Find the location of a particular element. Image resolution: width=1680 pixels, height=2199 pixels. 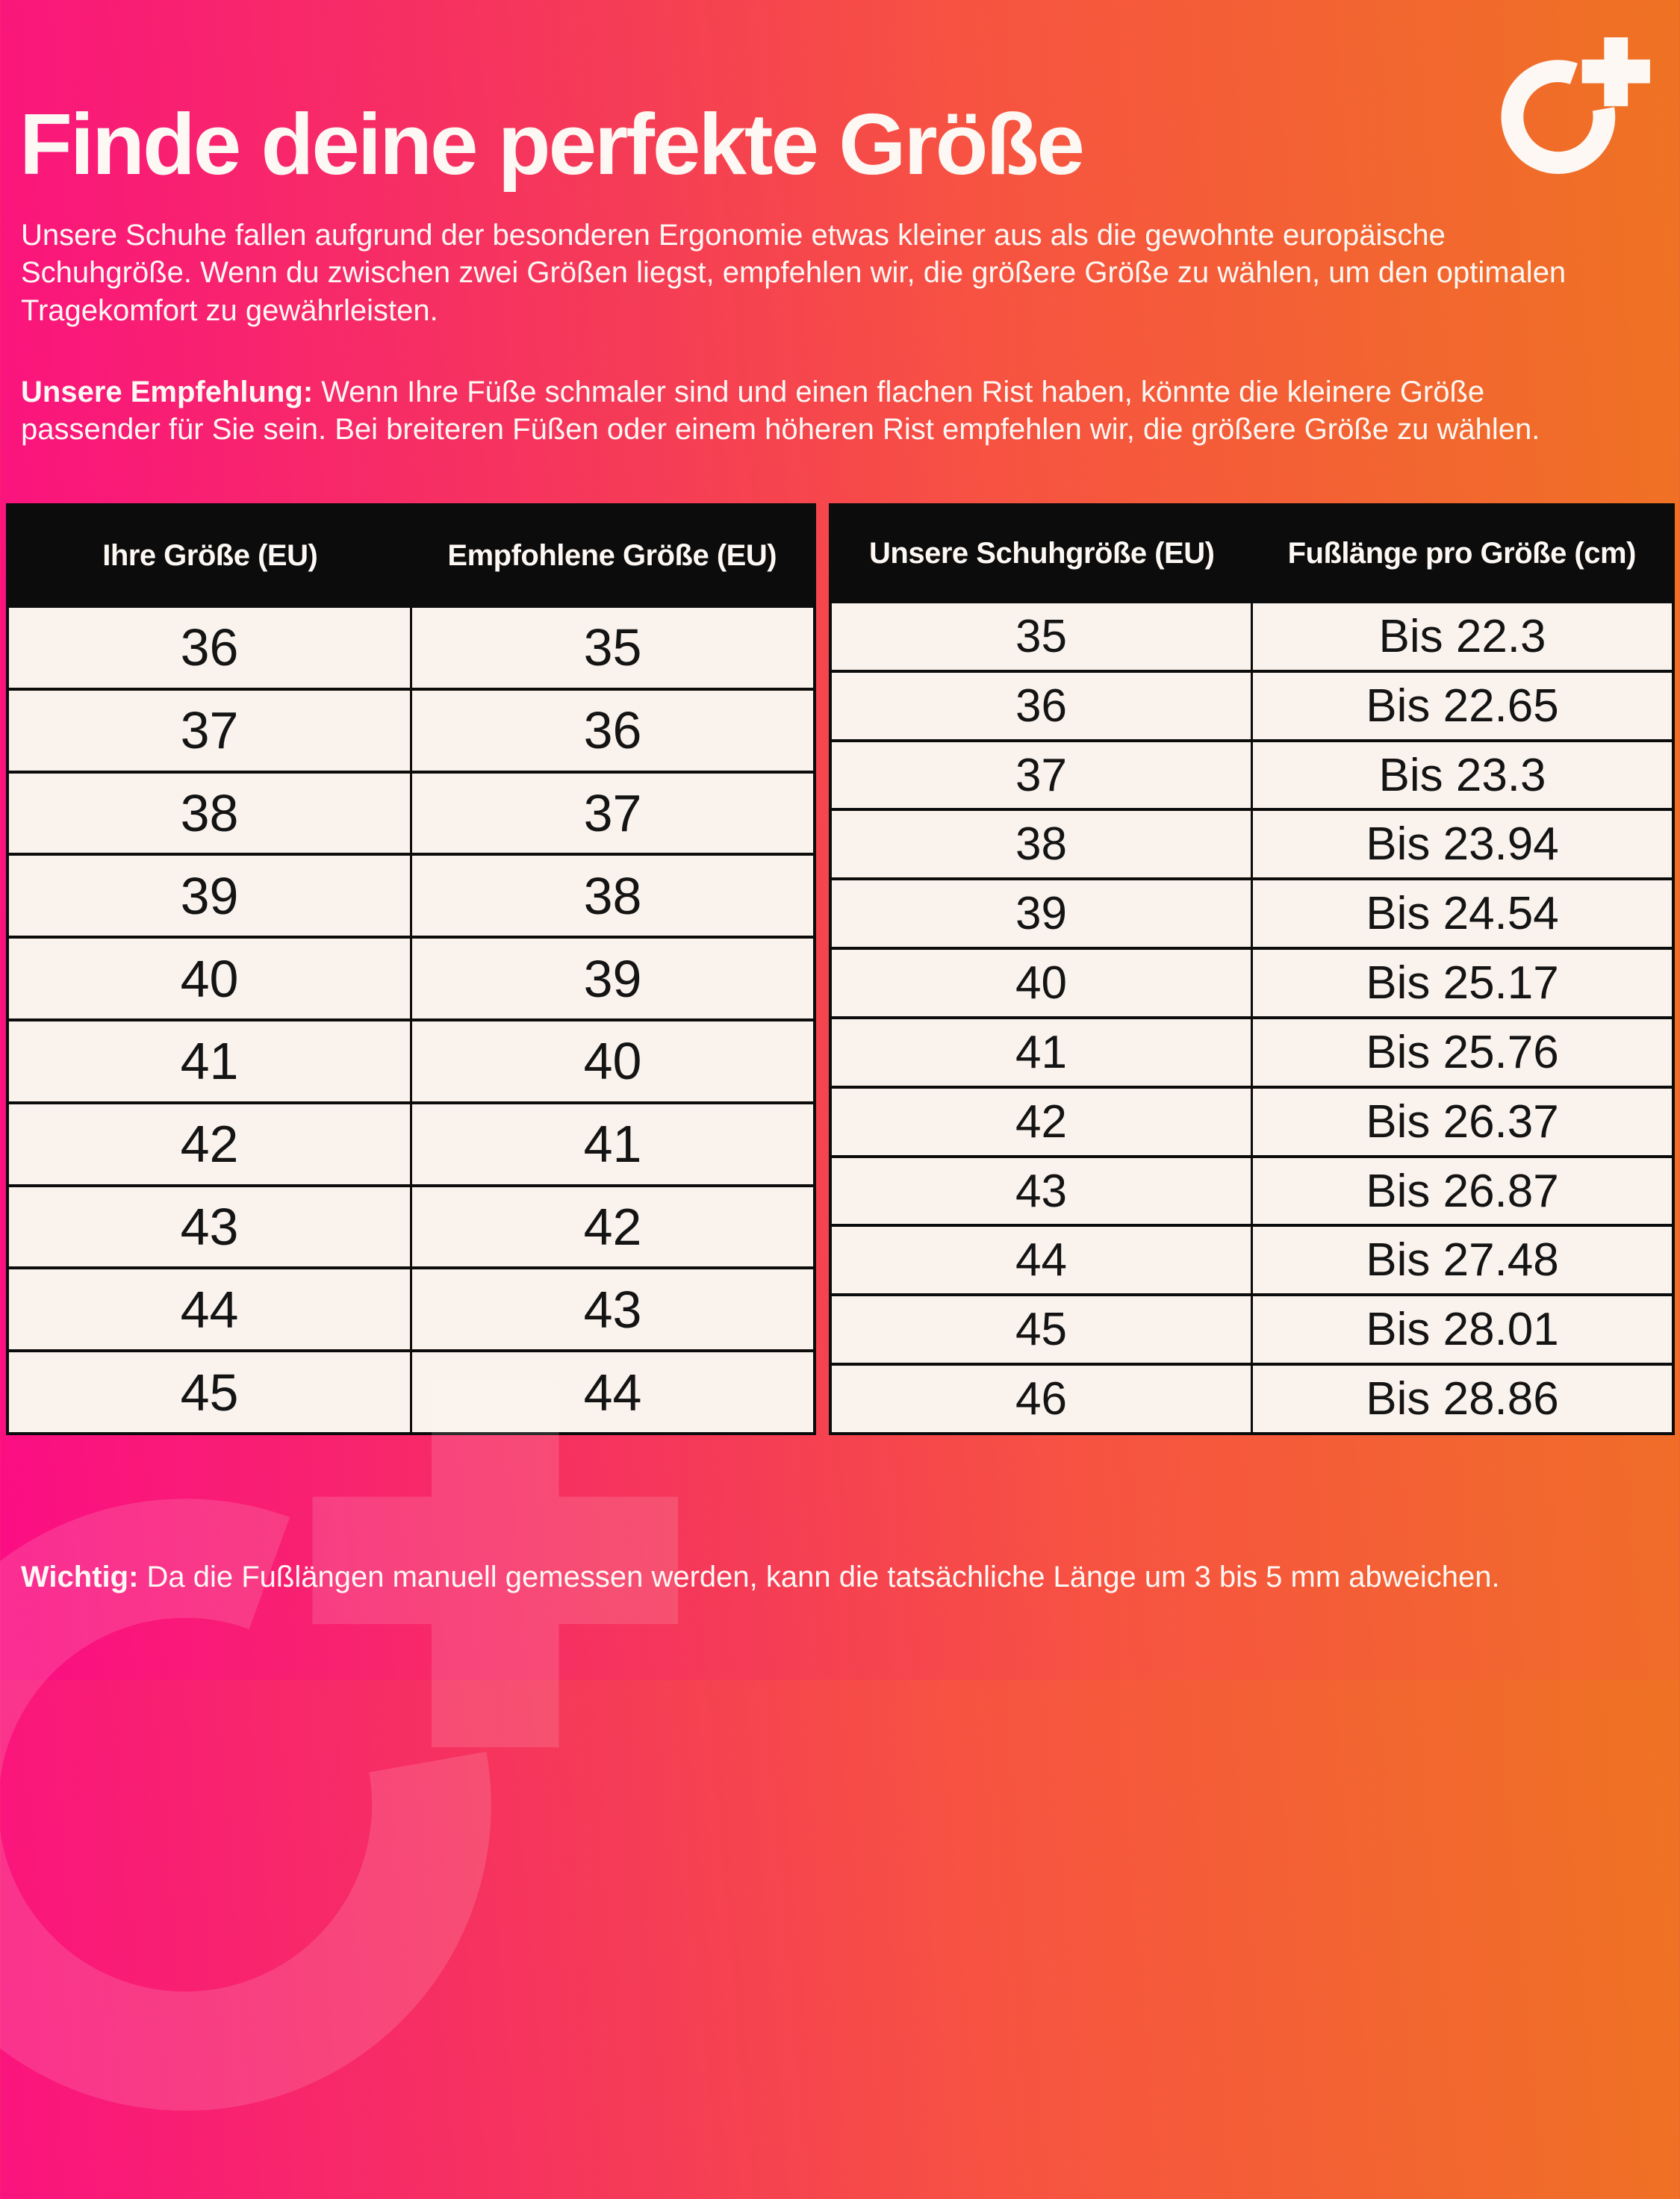

table-row: 42 41 is located at coordinates (411, 1142).